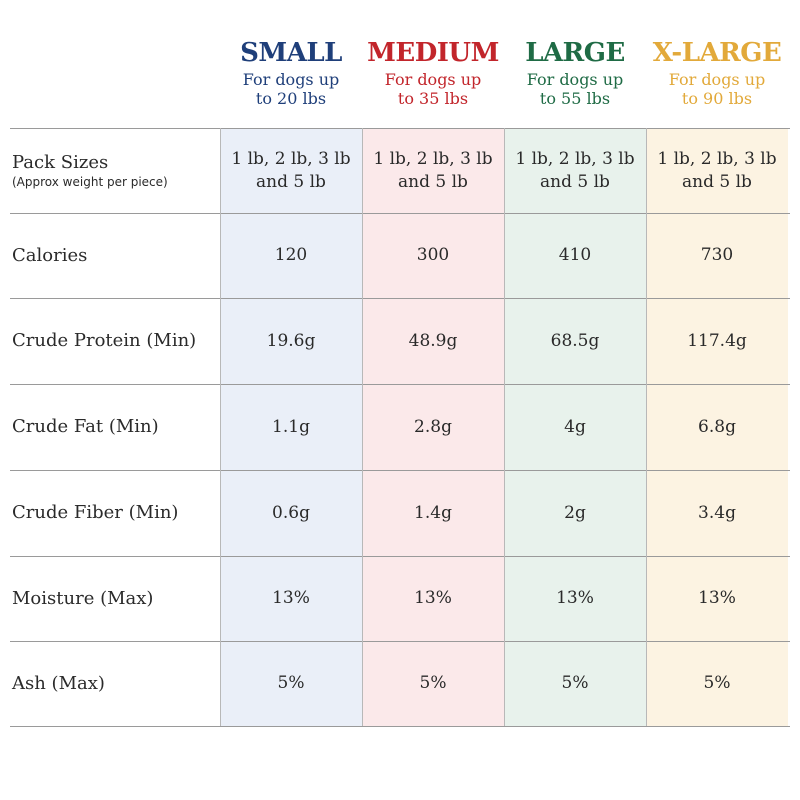 The image size is (800, 800). I want to click on size-subtitle-line2: to 35 lbs, so click(433, 98).